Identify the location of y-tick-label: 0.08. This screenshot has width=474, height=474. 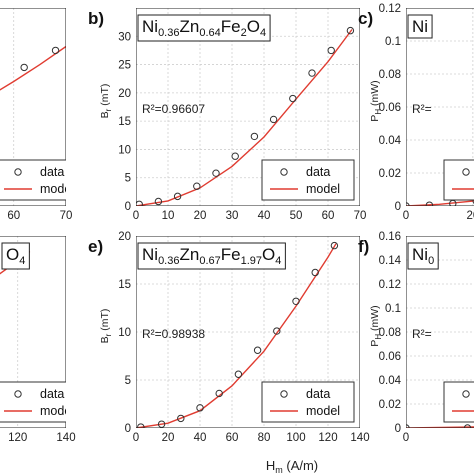
(390, 75).